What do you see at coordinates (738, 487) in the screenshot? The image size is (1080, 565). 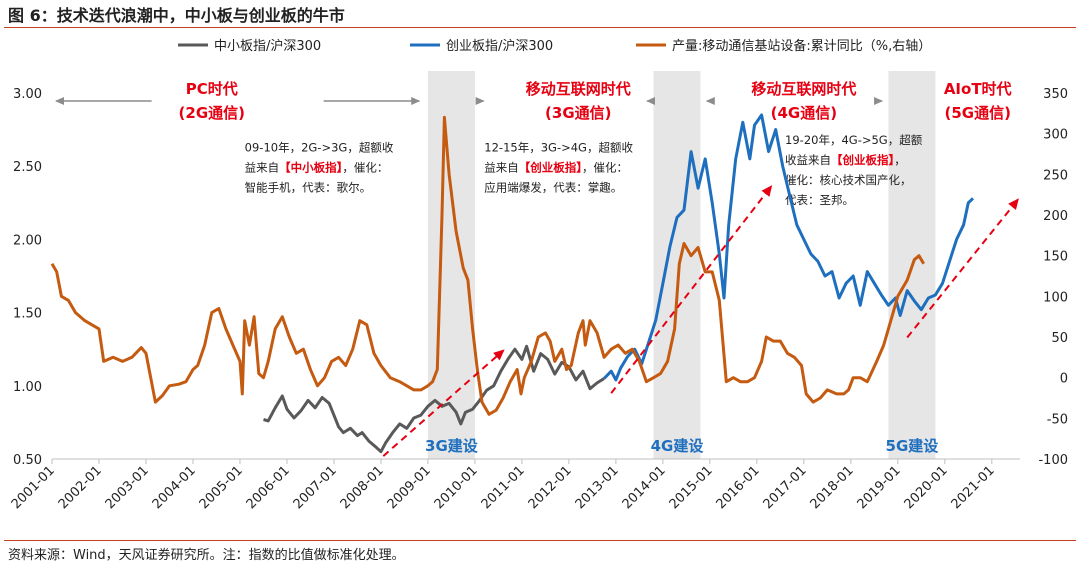 I see `x-tick-label: 2016-01` at bounding box center [738, 487].